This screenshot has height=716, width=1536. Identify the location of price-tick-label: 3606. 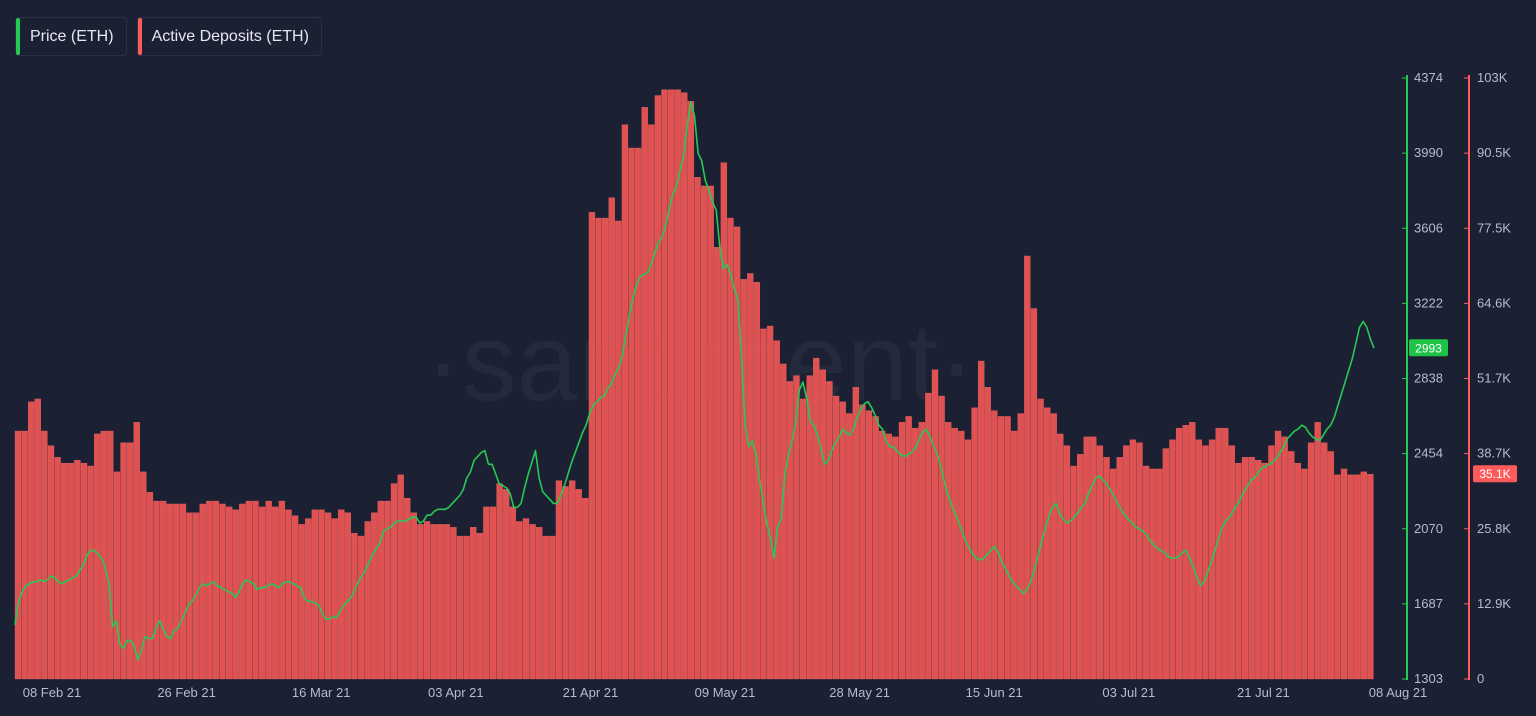
(1428, 227).